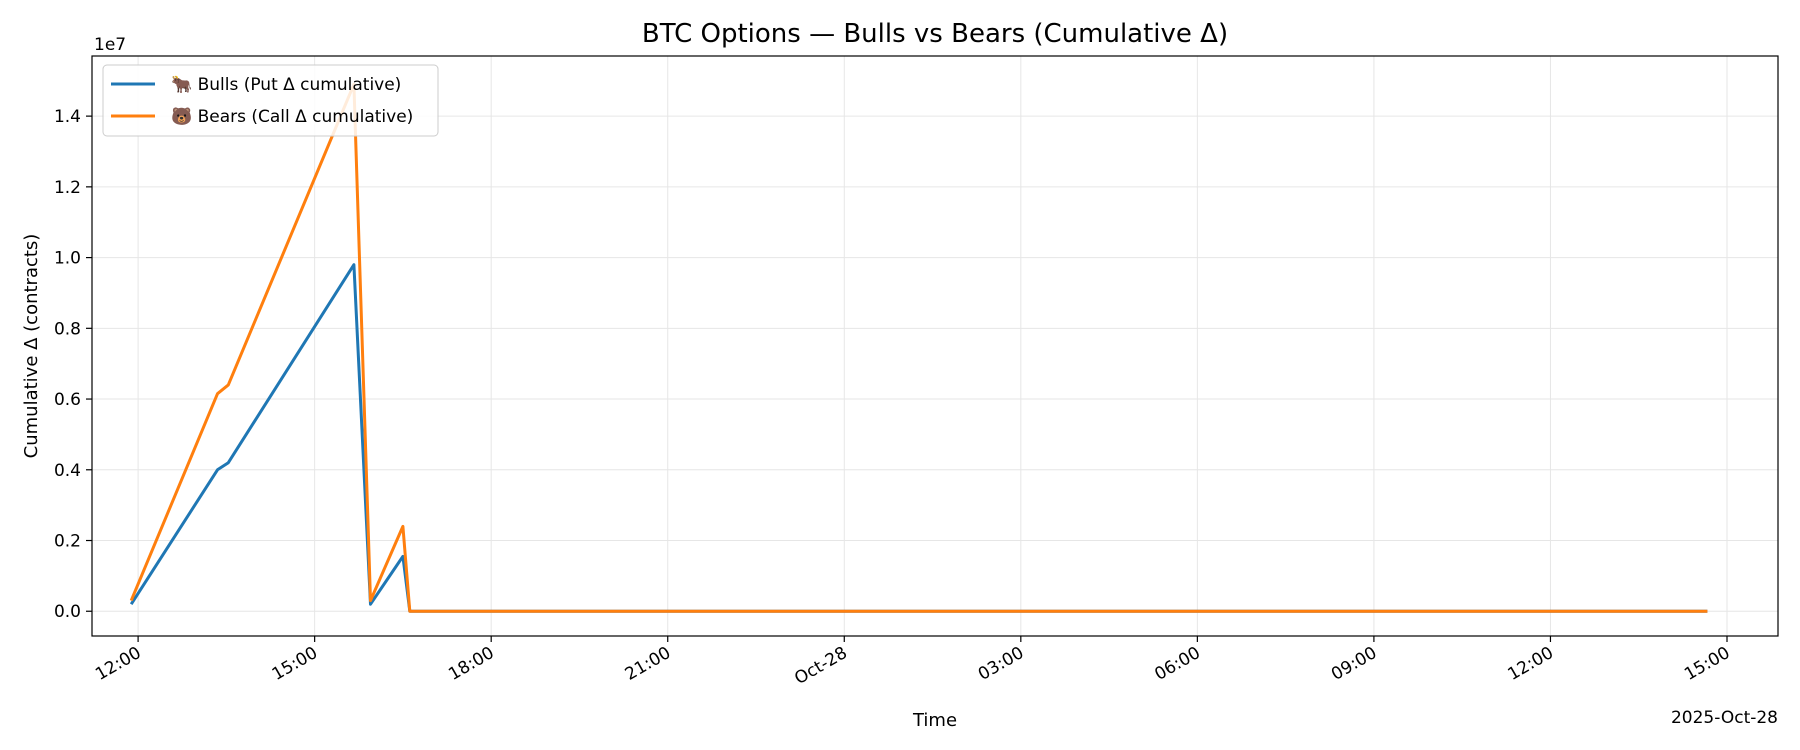  Describe the element at coordinates (67, 471) in the screenshot. I see `y-tick-label: 0.4` at that location.